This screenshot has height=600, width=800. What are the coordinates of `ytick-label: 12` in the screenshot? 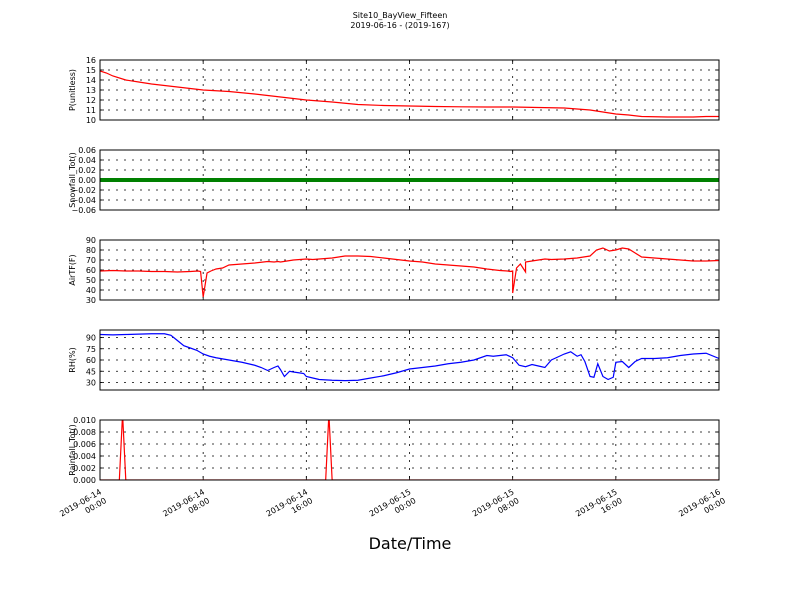 It's located at (91, 100).